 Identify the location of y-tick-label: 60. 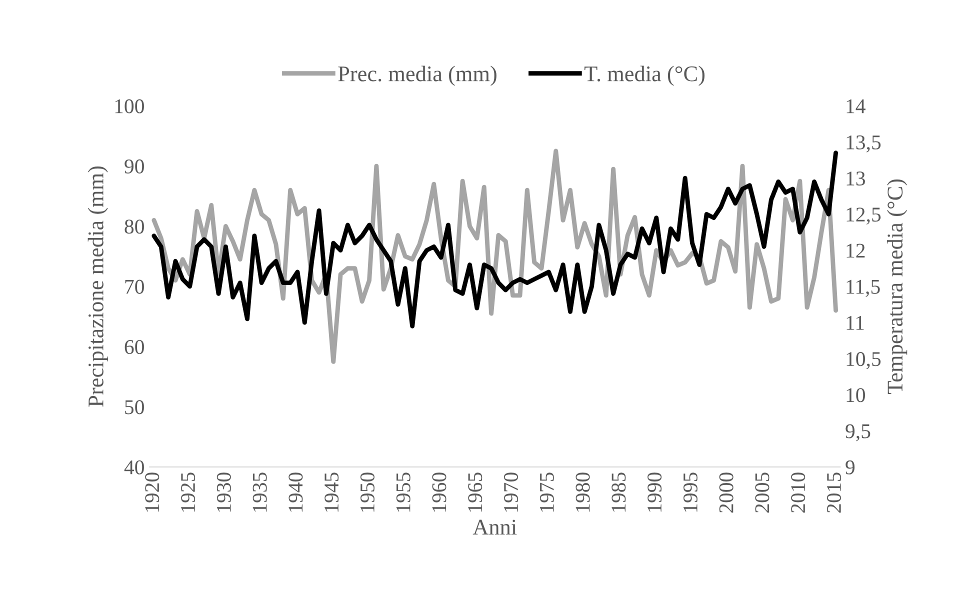
(134, 347).